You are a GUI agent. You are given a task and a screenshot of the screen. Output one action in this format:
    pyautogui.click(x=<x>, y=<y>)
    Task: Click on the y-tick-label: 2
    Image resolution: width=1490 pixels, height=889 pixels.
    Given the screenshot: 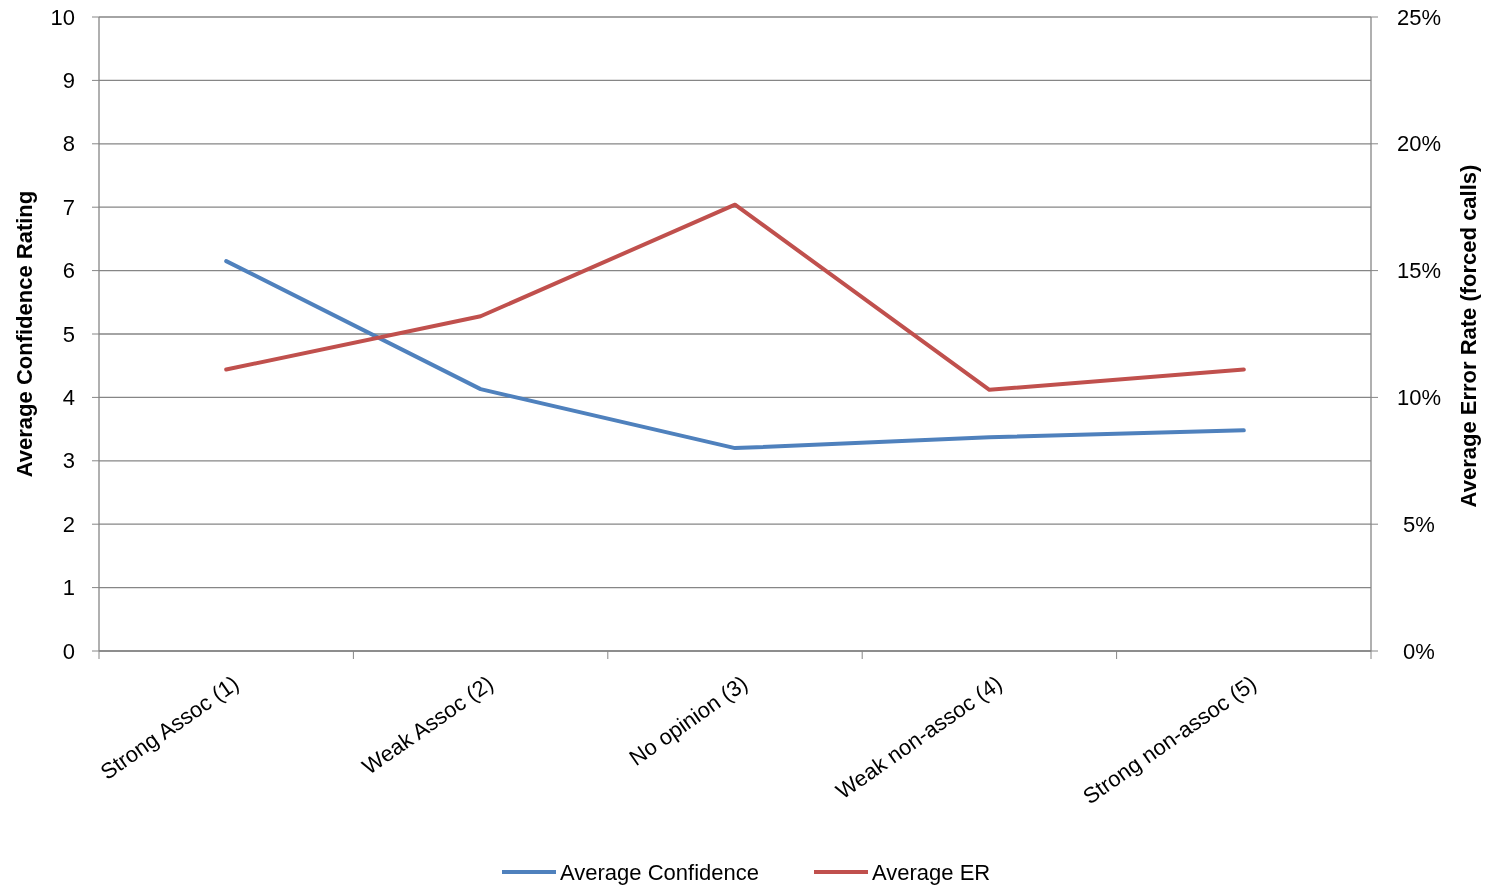 What is the action you would take?
    pyautogui.click(x=68, y=524)
    